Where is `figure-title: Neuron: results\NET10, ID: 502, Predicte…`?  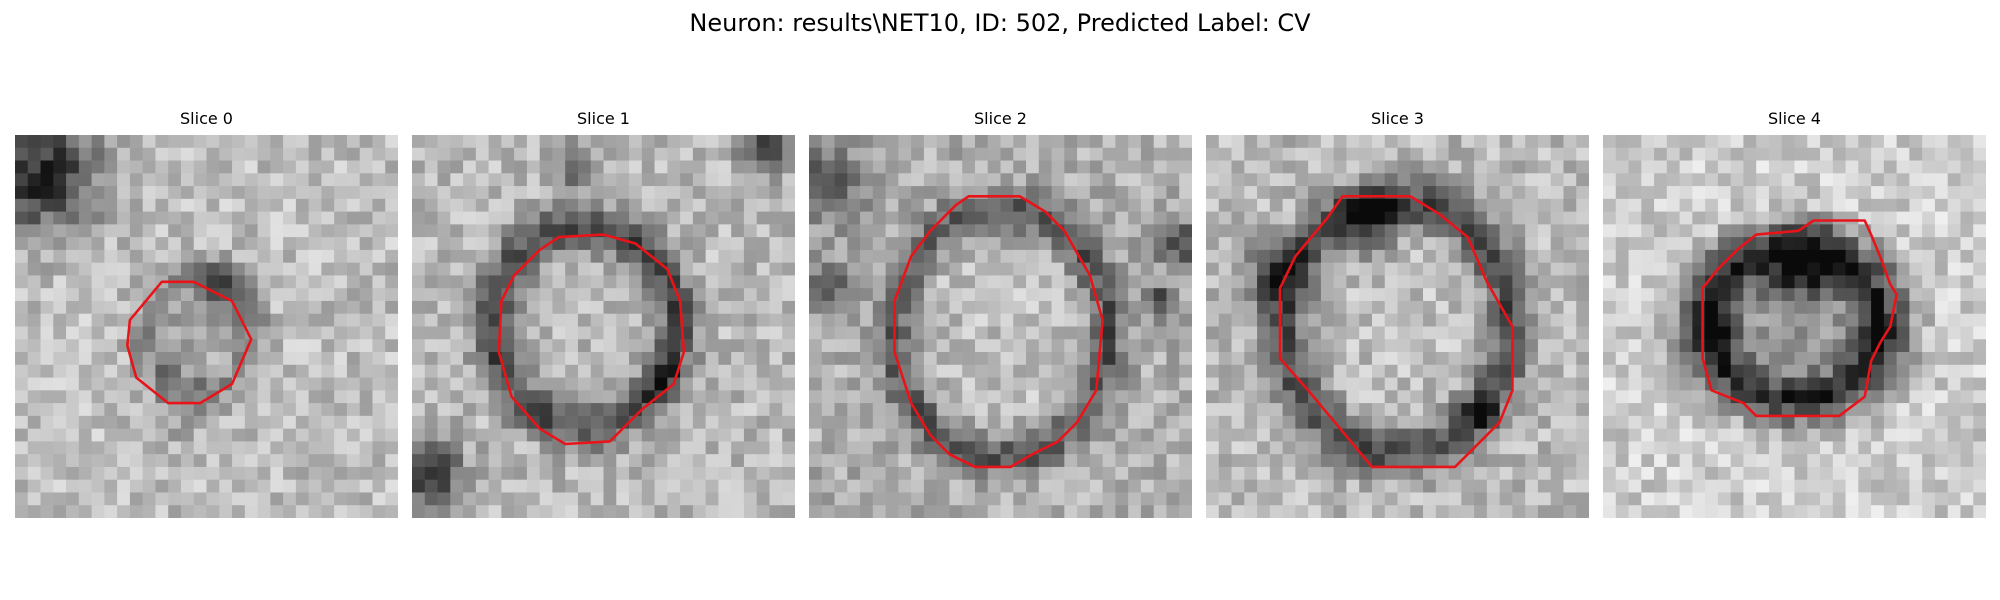
figure-title: Neuron: results\NET10, ID: 502, Predicte… is located at coordinates (1000, 23).